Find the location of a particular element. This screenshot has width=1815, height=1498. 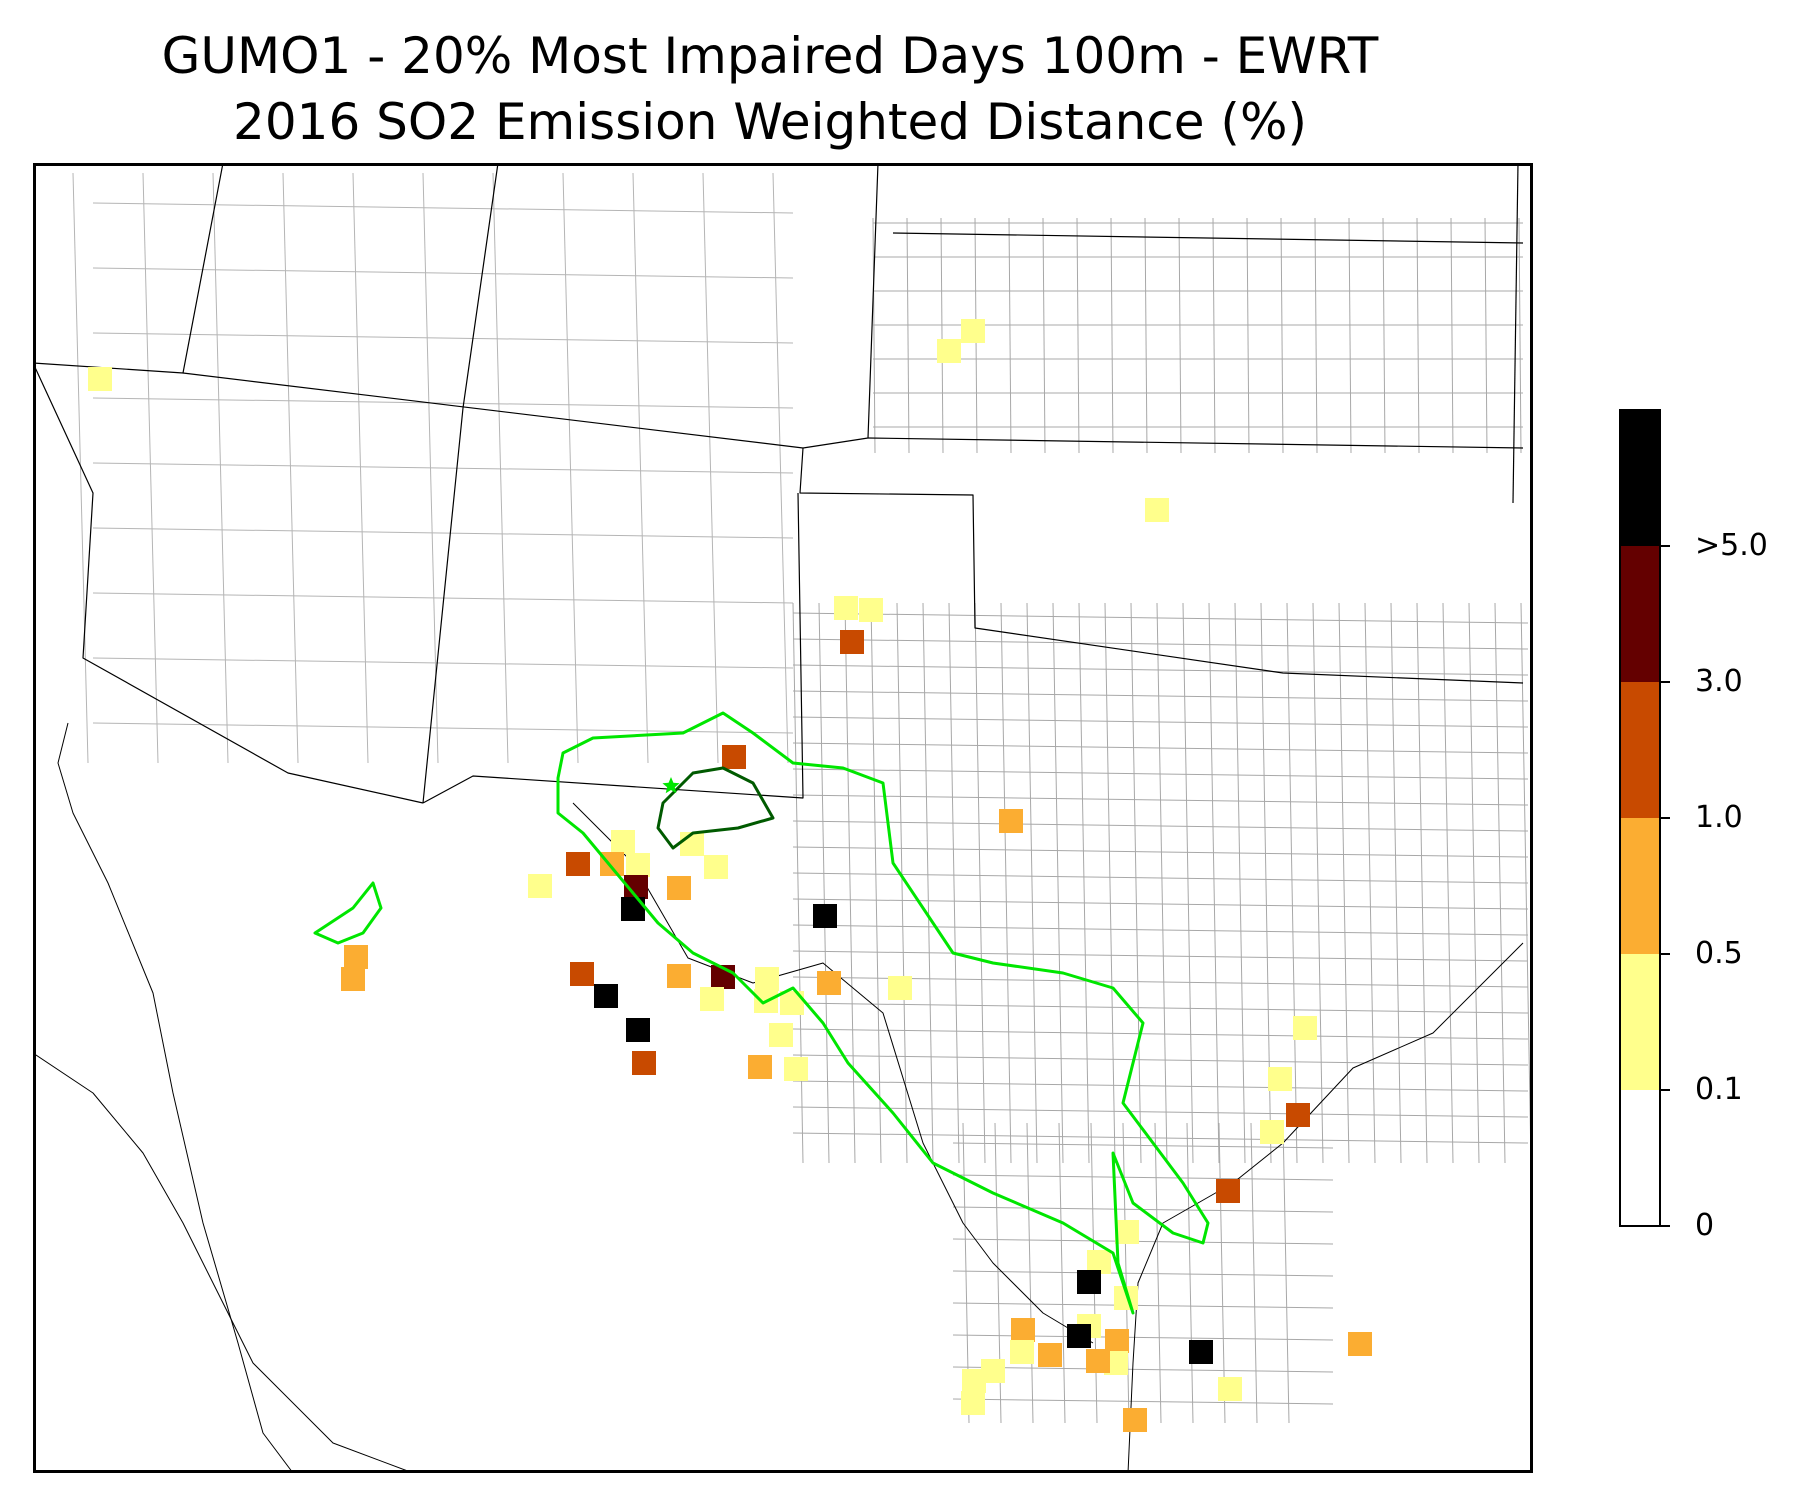

colorbar-tick-label: 0 is located at coordinates (1705, 1225).